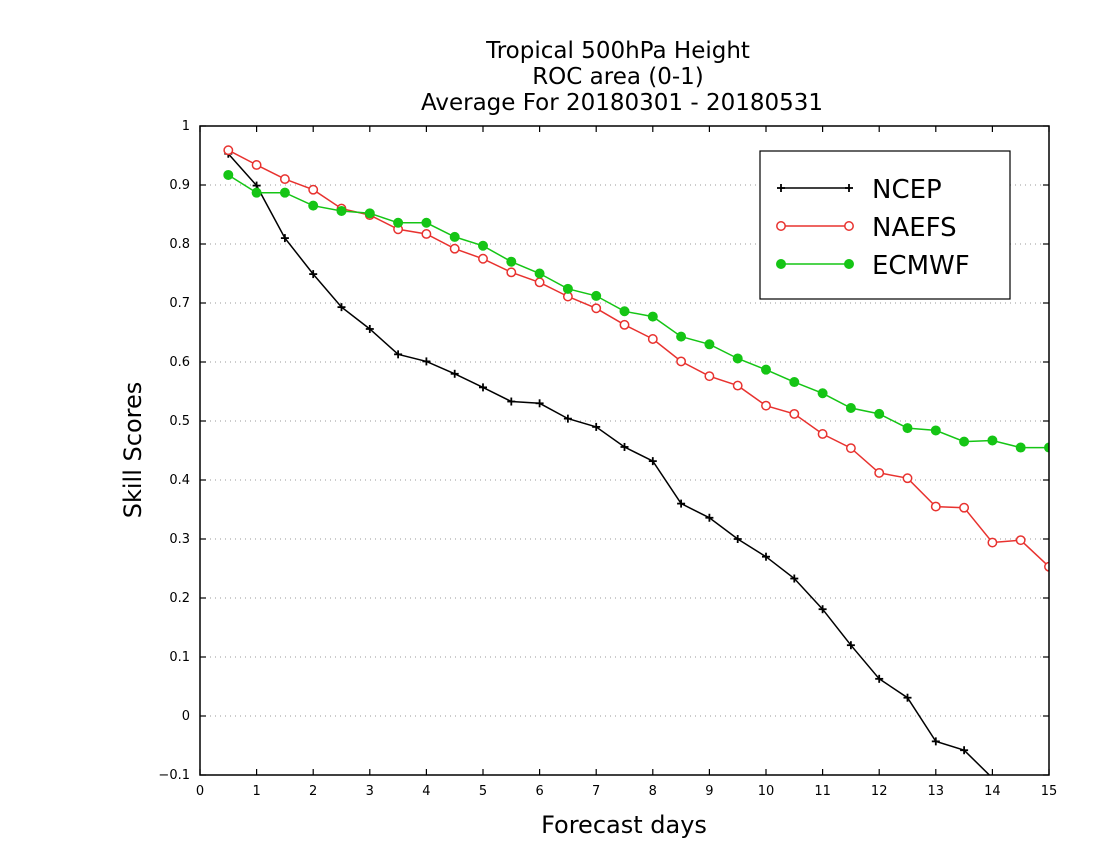 Image resolution: width=1100 pixels, height=850 pixels. Describe the element at coordinates (624, 825) in the screenshot. I see `x-axis-title: Forecast days` at that location.